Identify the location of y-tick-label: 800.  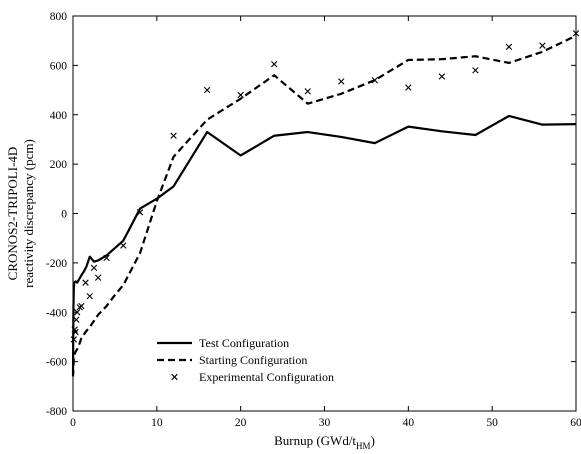
(59, 17).